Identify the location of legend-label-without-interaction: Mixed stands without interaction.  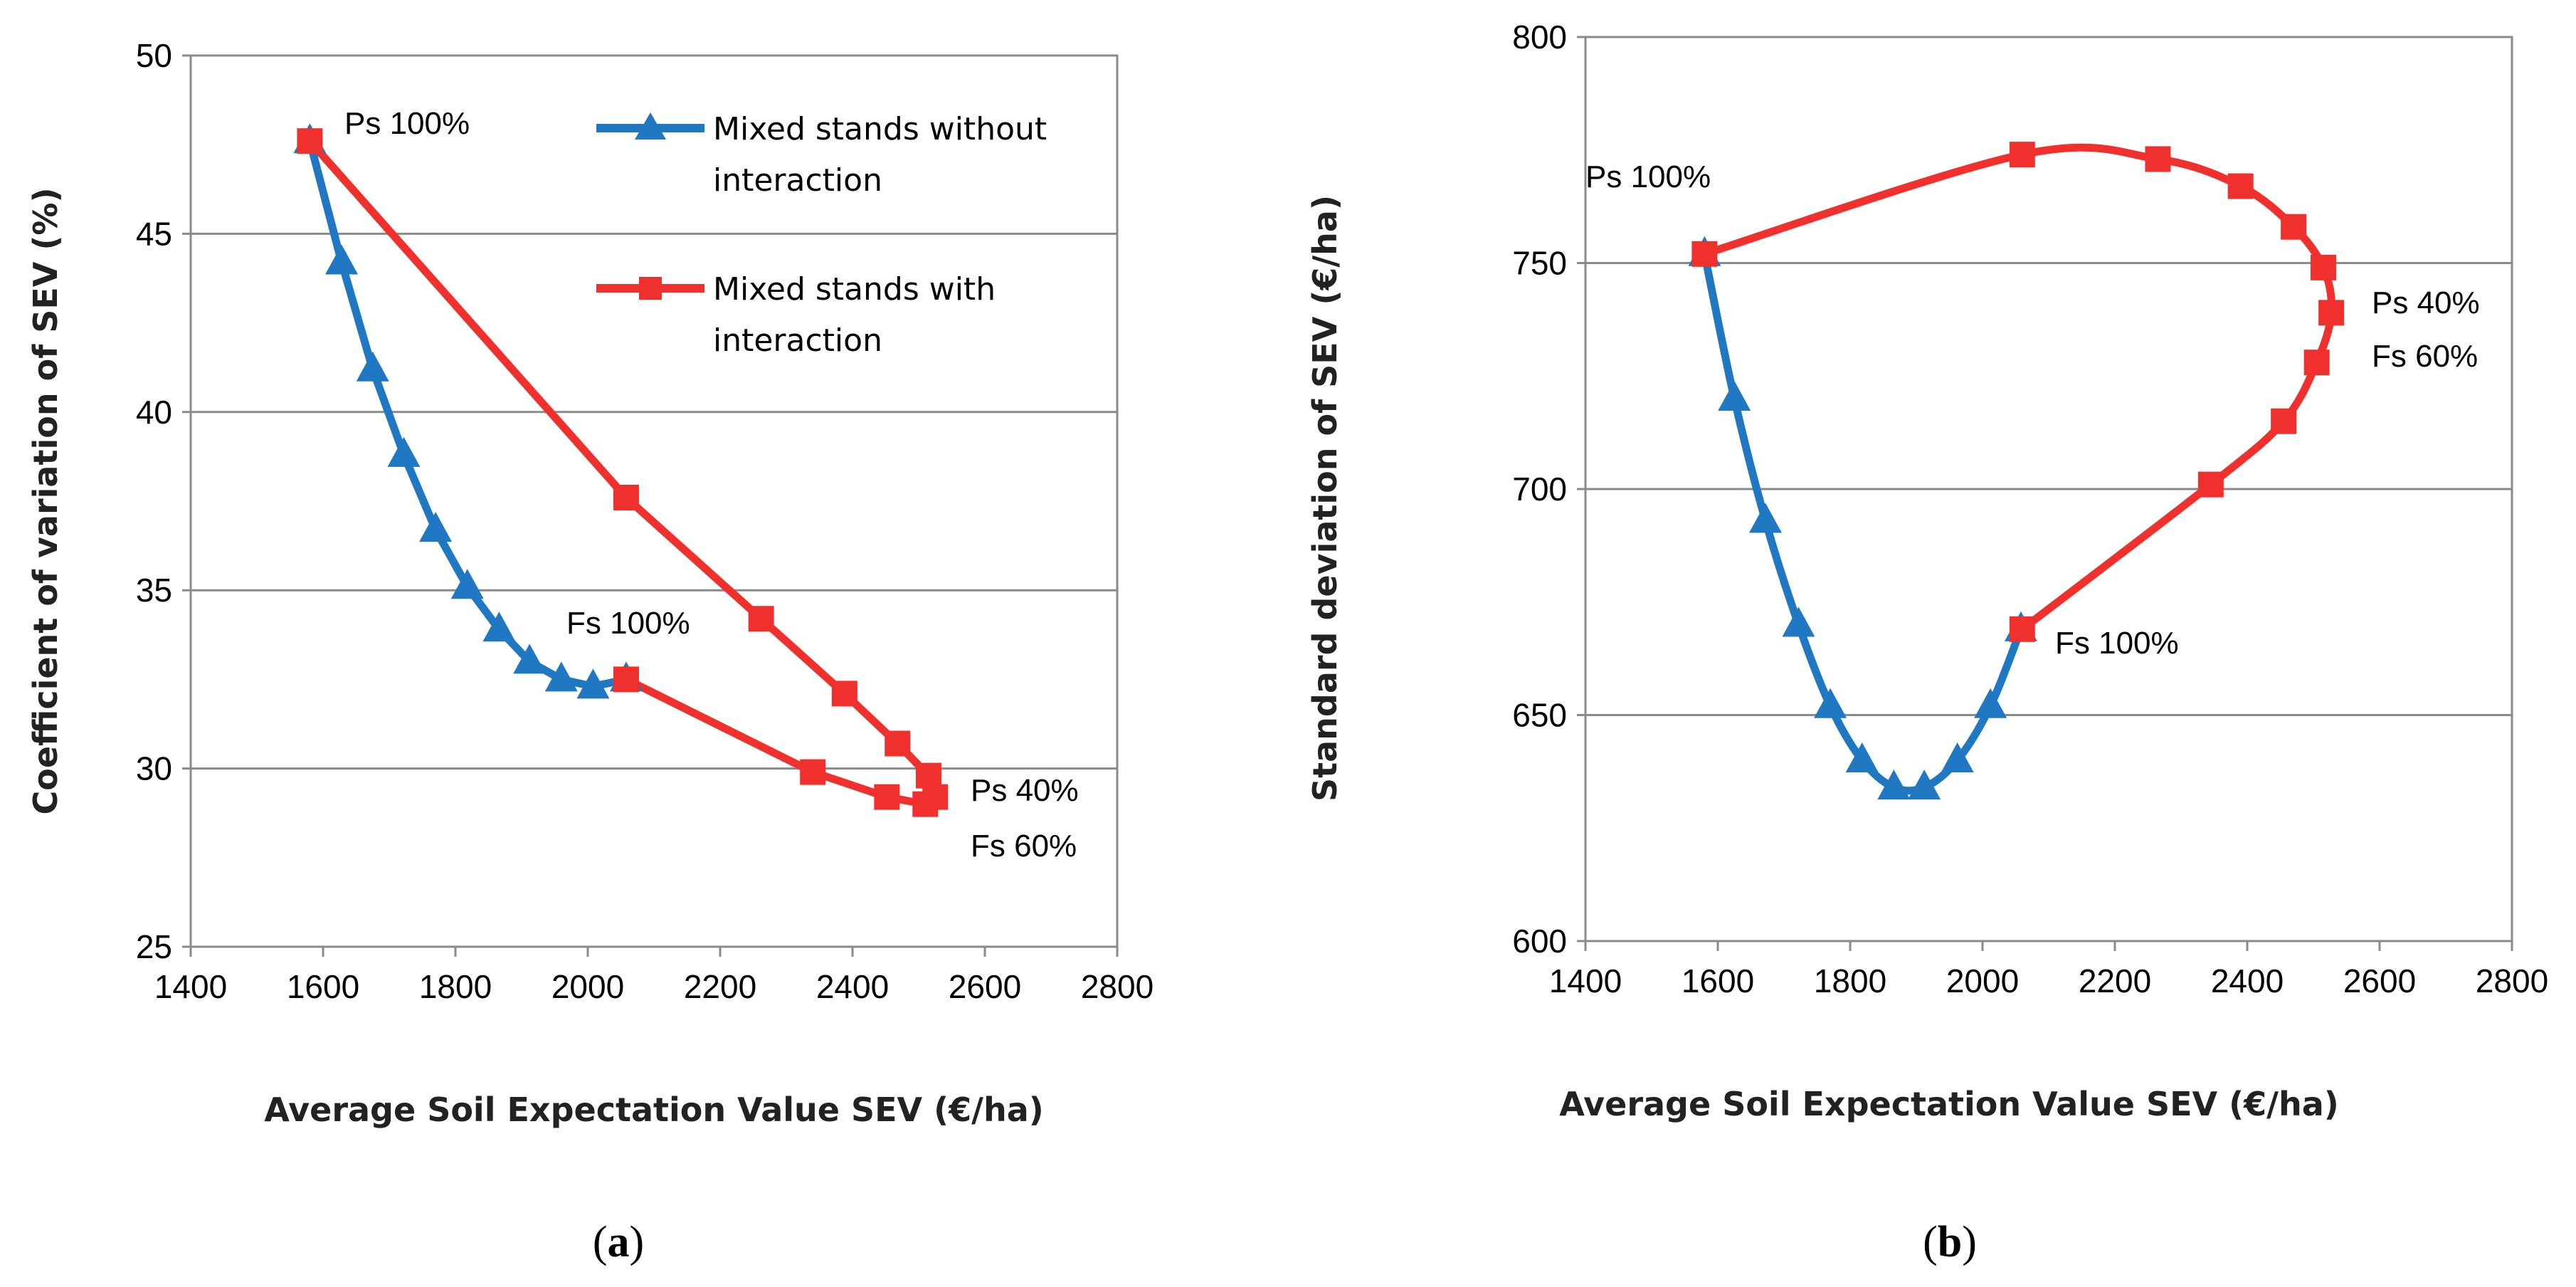
(885, 155).